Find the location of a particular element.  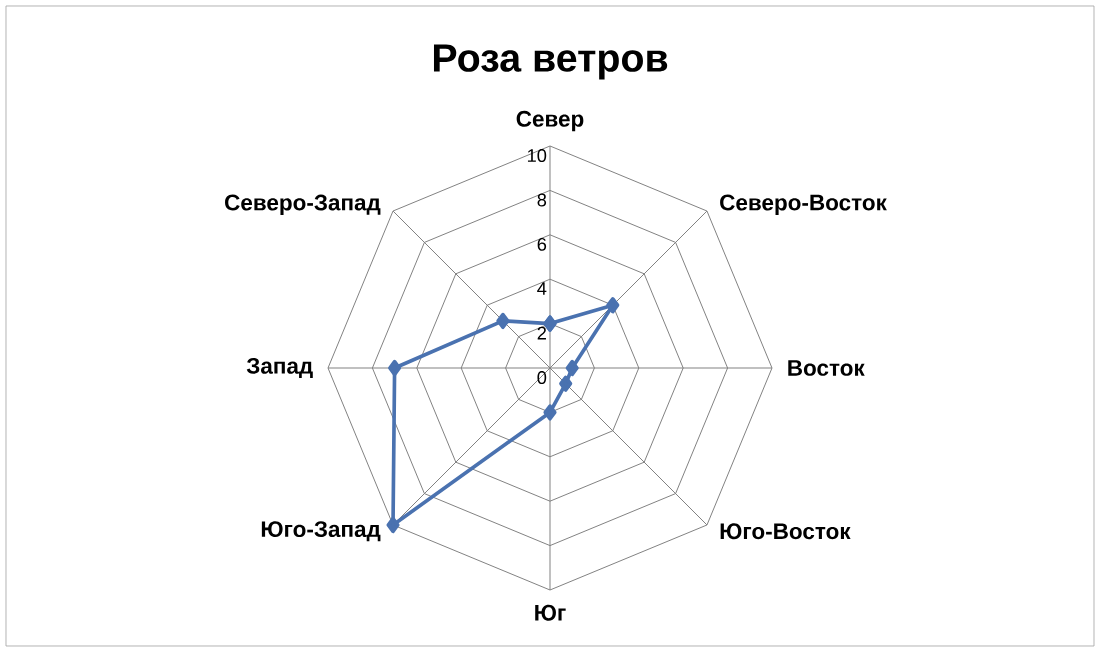

spoke-label: Юг is located at coordinates (550, 612).